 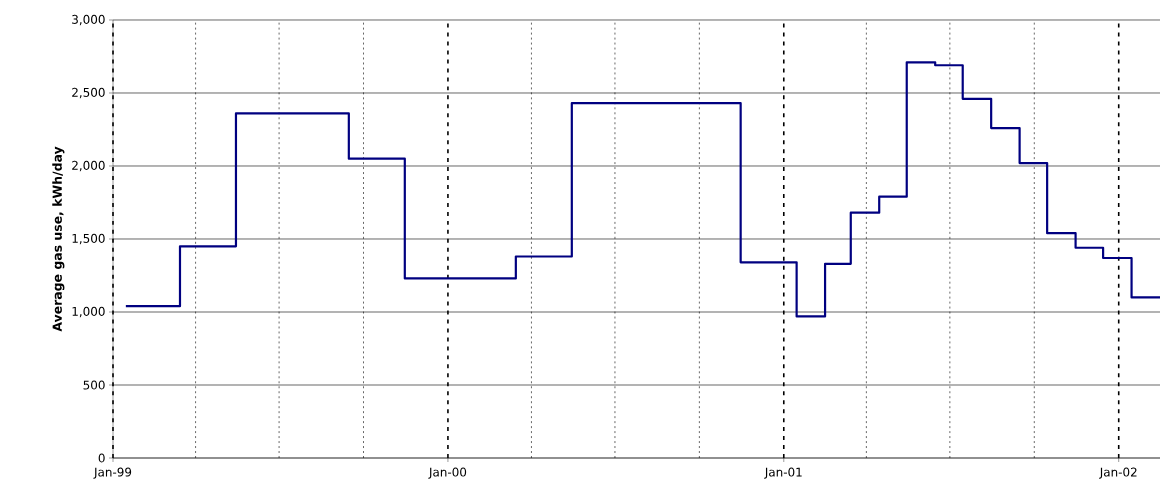 What do you see at coordinates (58, 239) in the screenshot?
I see `y-axis-title: Average gas use, kWh/day` at bounding box center [58, 239].